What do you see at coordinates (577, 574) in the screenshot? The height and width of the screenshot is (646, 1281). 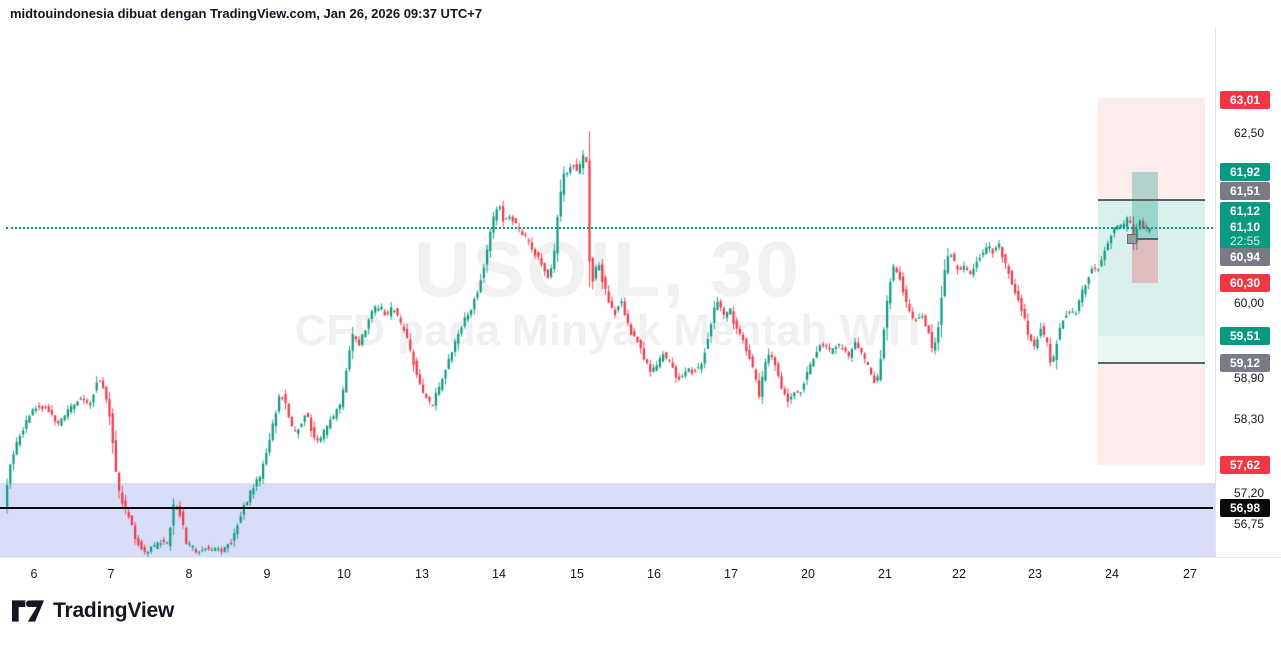 I see `time-tick-label: 15` at bounding box center [577, 574].